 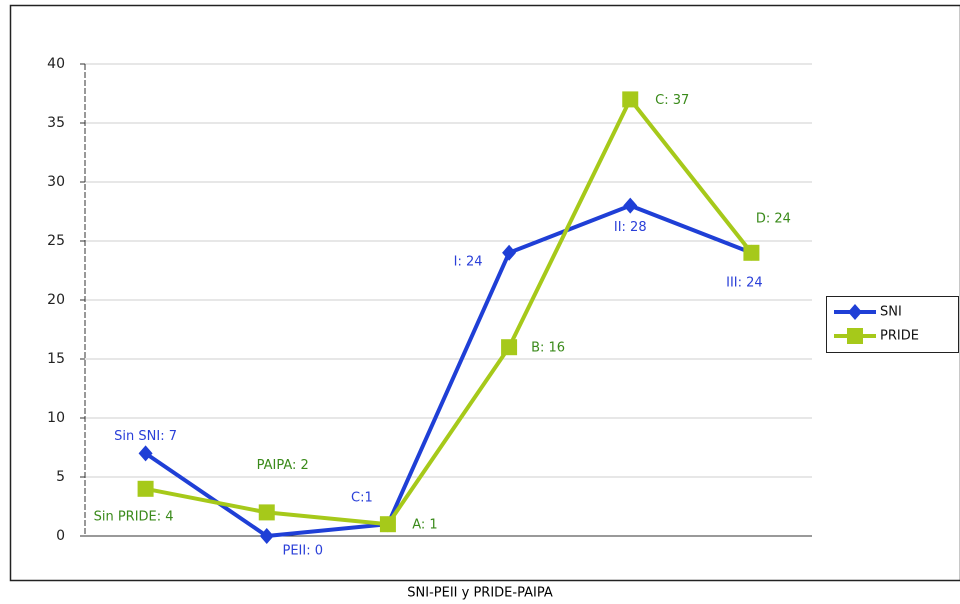 I want to click on y-tick-label: 30, so click(x=56, y=182).